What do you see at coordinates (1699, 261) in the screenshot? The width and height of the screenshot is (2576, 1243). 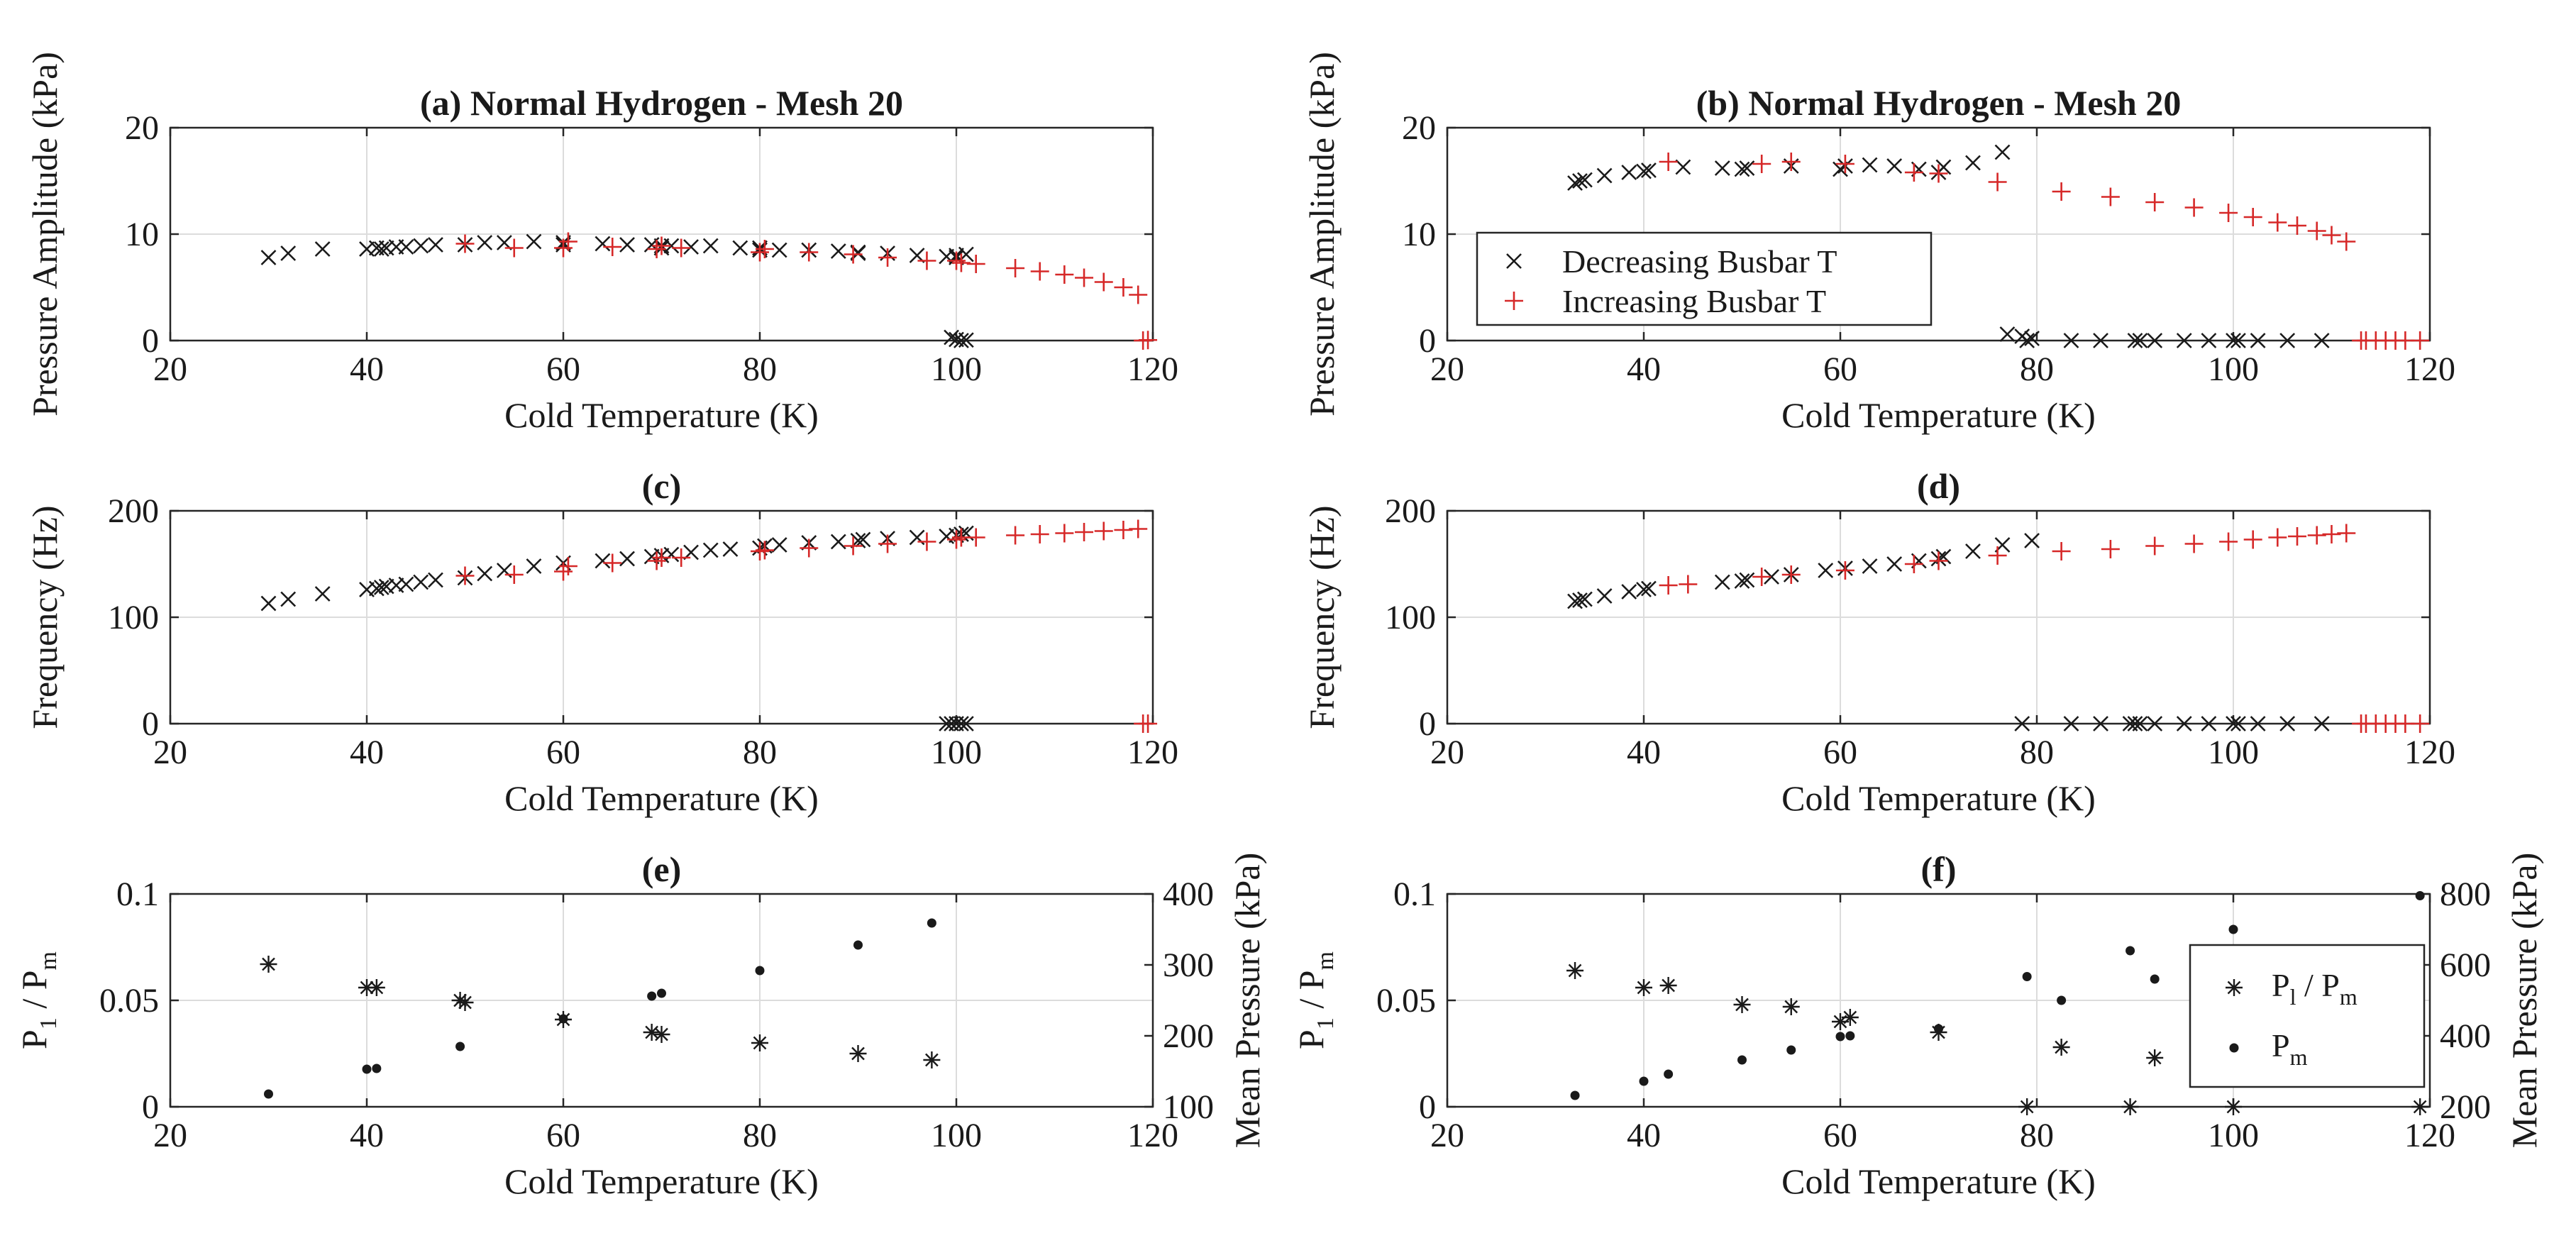 I see `legend-label-decreasing: Decreasing Busbar T` at bounding box center [1699, 261].